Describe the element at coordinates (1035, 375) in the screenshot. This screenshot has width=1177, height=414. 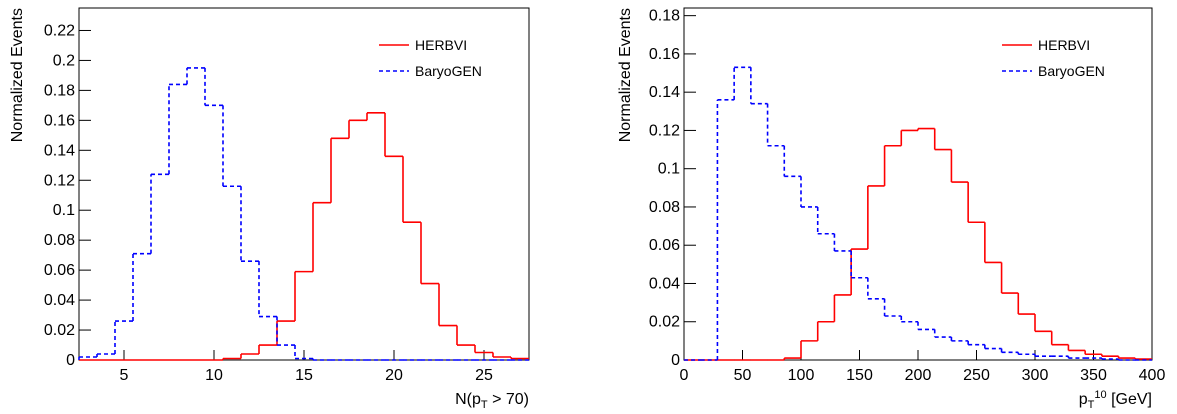
I see `x-tick-label: 300` at that location.